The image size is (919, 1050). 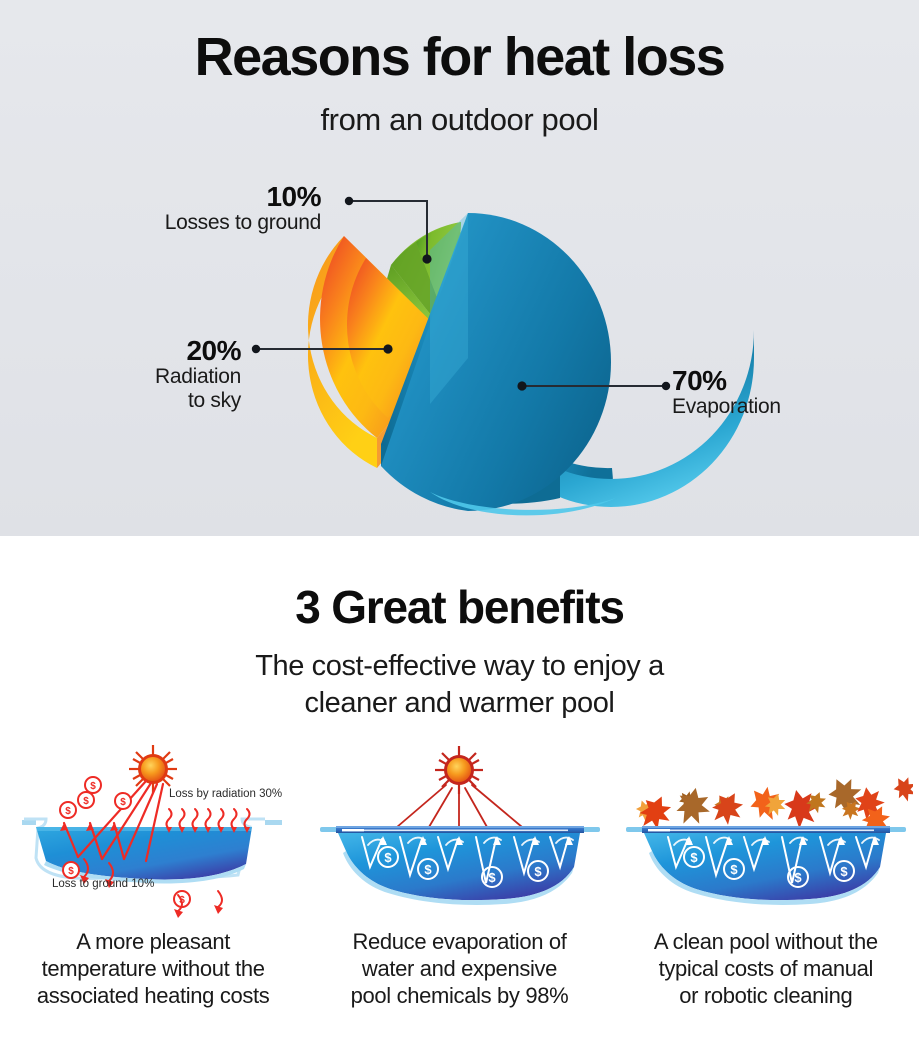 What do you see at coordinates (459, 119) in the screenshot?
I see `page-subtitle: from an outdoor pool` at bounding box center [459, 119].